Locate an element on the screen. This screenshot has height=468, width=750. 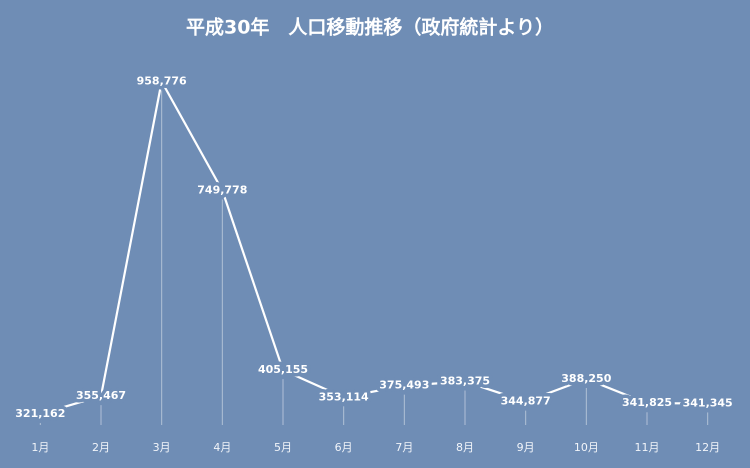
x-tick-label: 9月 is located at coordinates (526, 447).